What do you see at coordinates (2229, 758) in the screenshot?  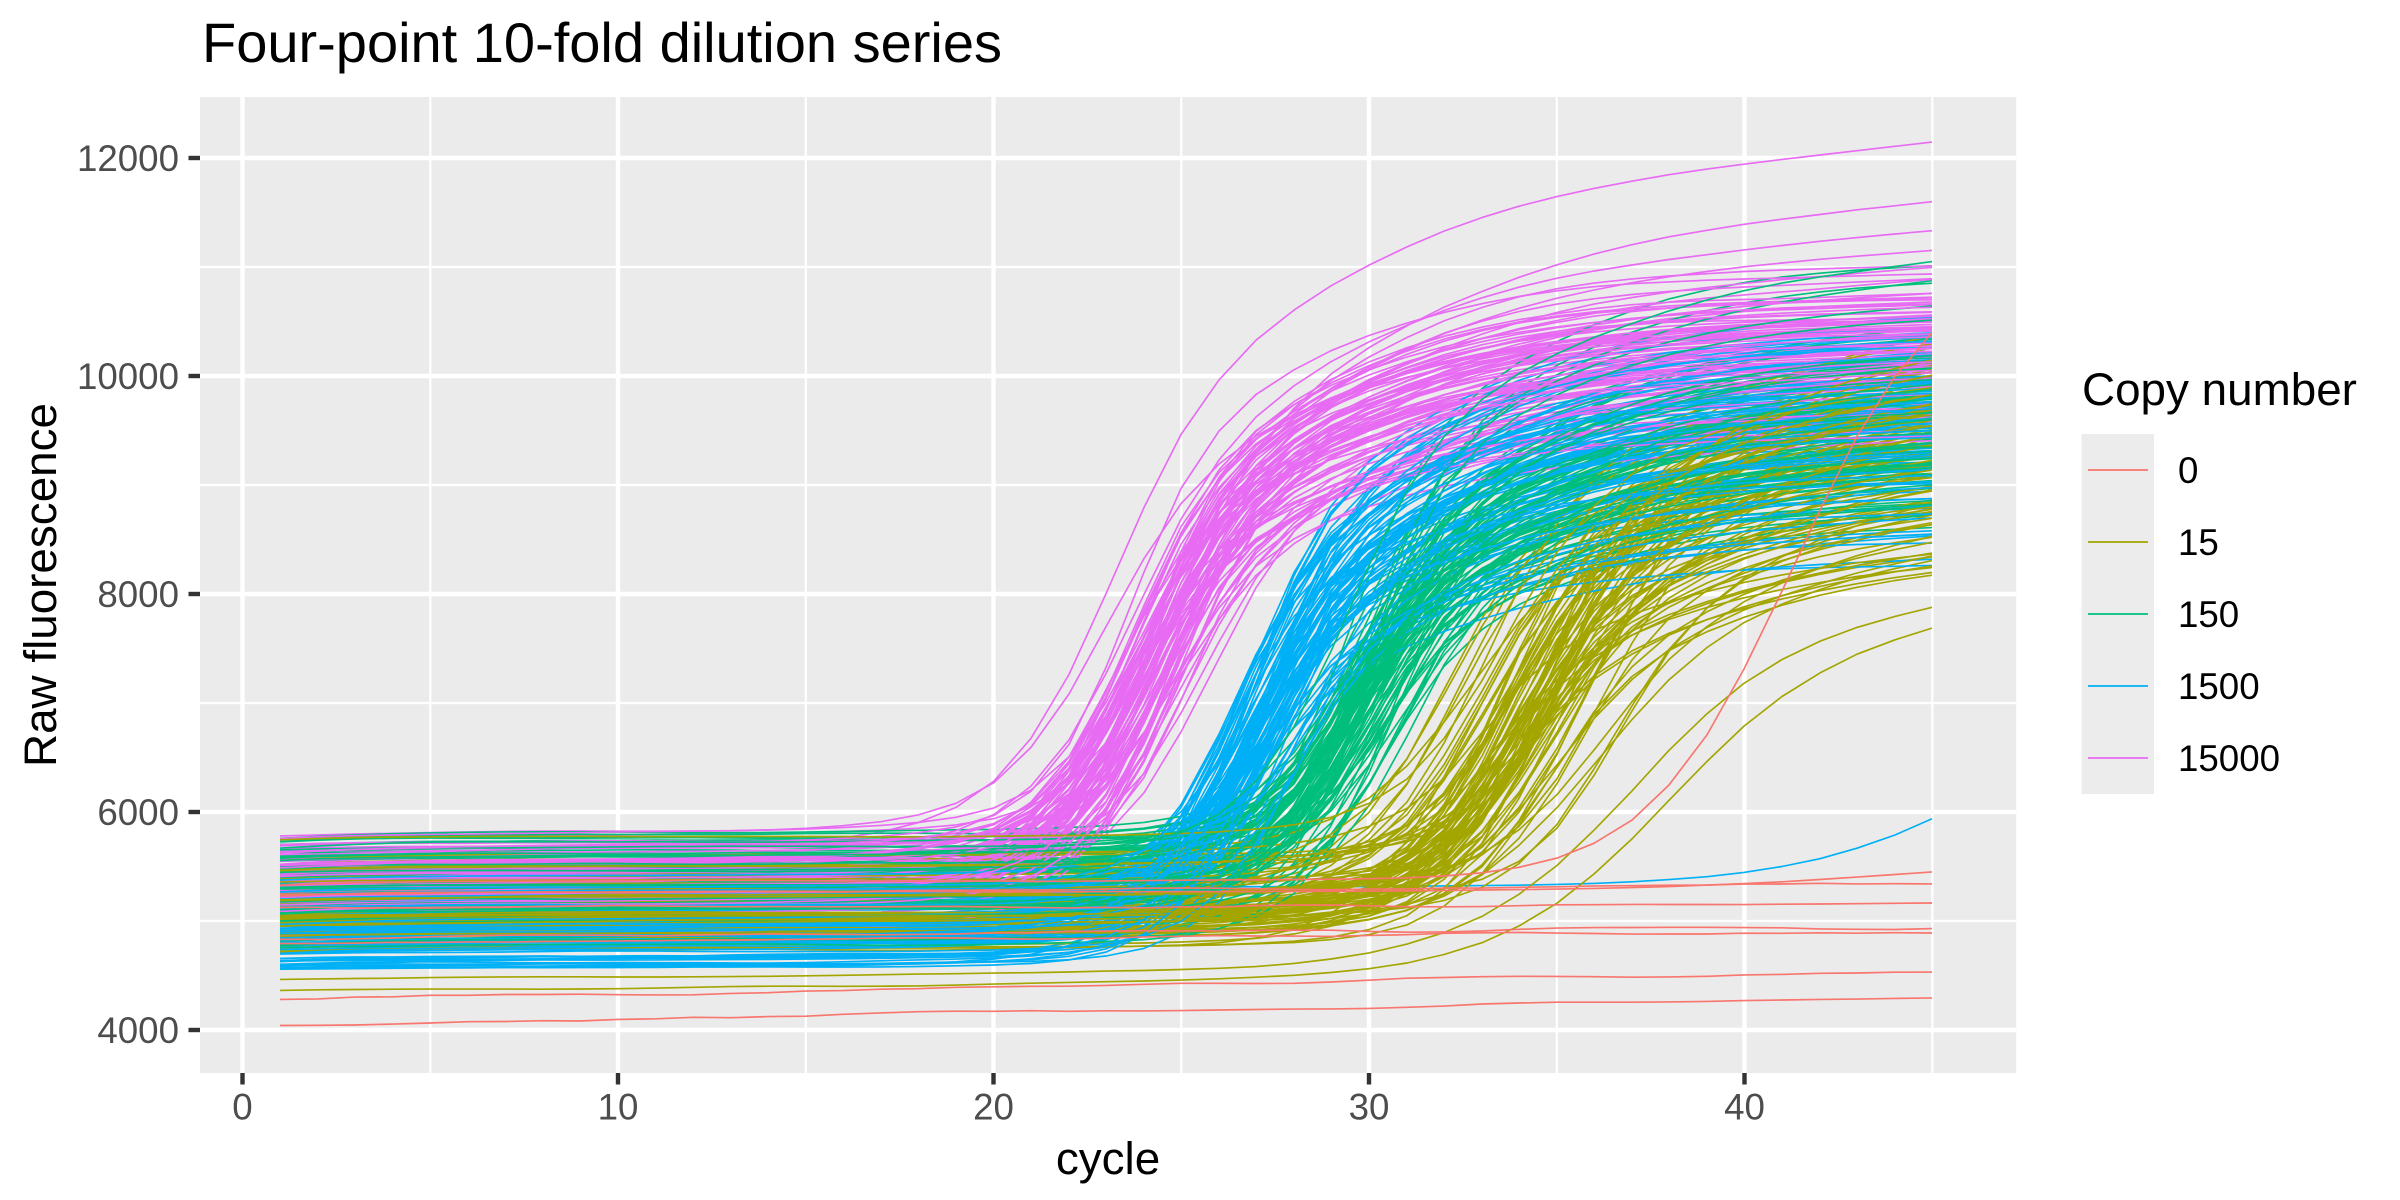 I see `svg-text: 15000` at bounding box center [2229, 758].